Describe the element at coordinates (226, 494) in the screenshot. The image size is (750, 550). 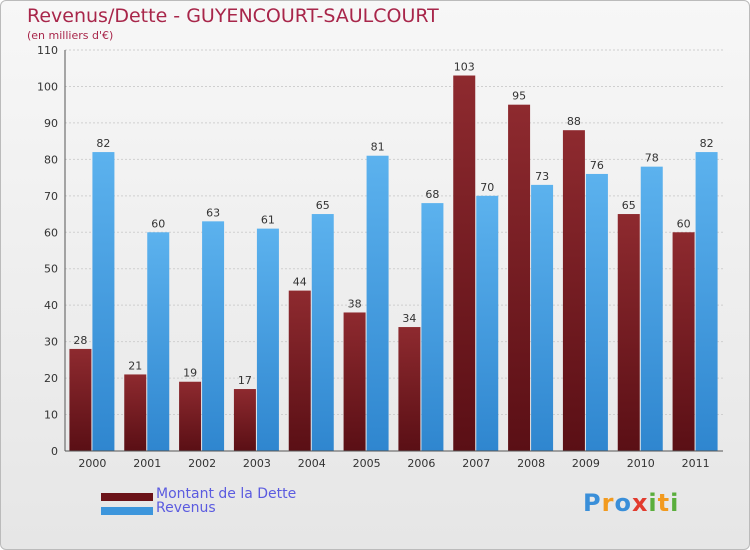
I see `legend-label-dette: Montant de la Dette` at that location.